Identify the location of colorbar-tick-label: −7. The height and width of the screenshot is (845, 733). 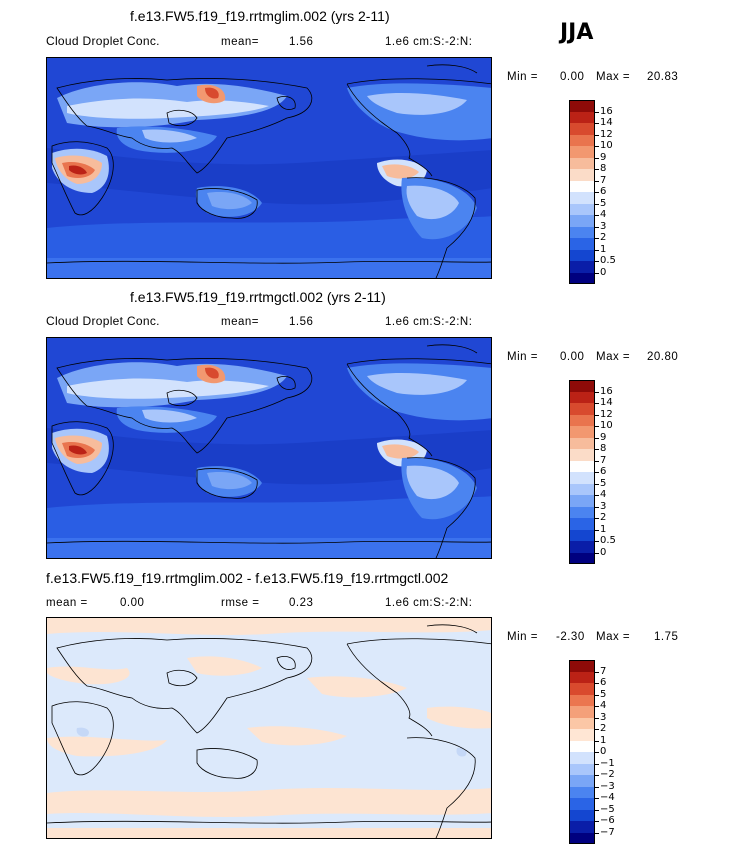
(607, 832).